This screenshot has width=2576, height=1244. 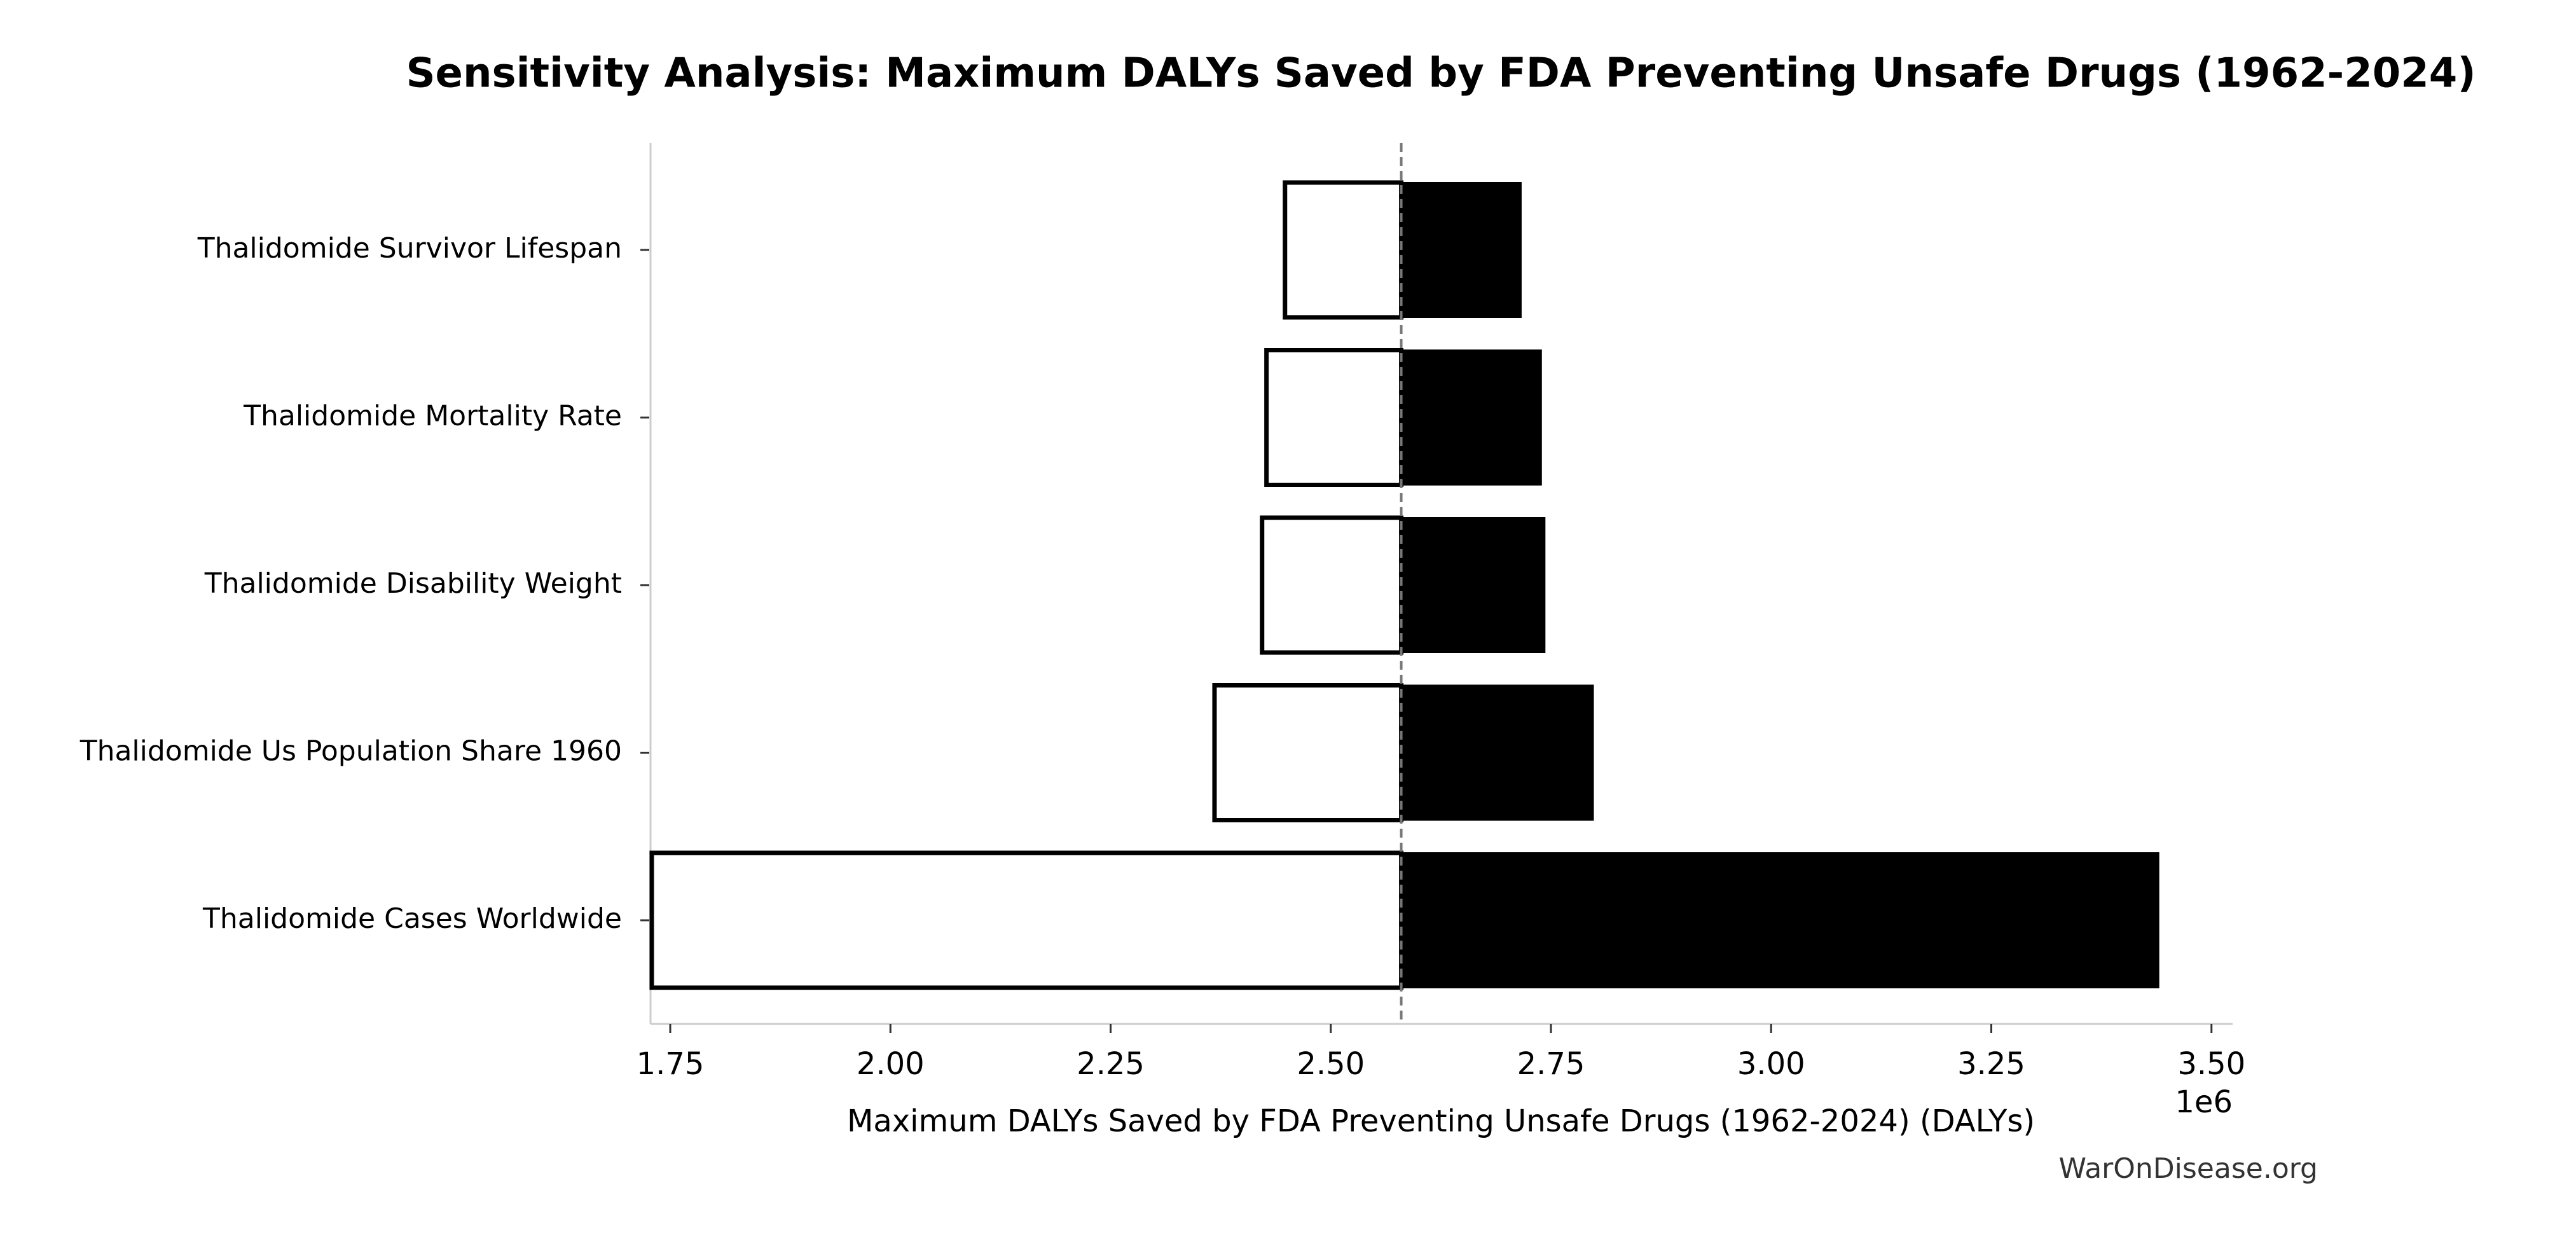 What do you see at coordinates (2204, 1102) in the screenshot?
I see `offset-label: 1e6` at bounding box center [2204, 1102].